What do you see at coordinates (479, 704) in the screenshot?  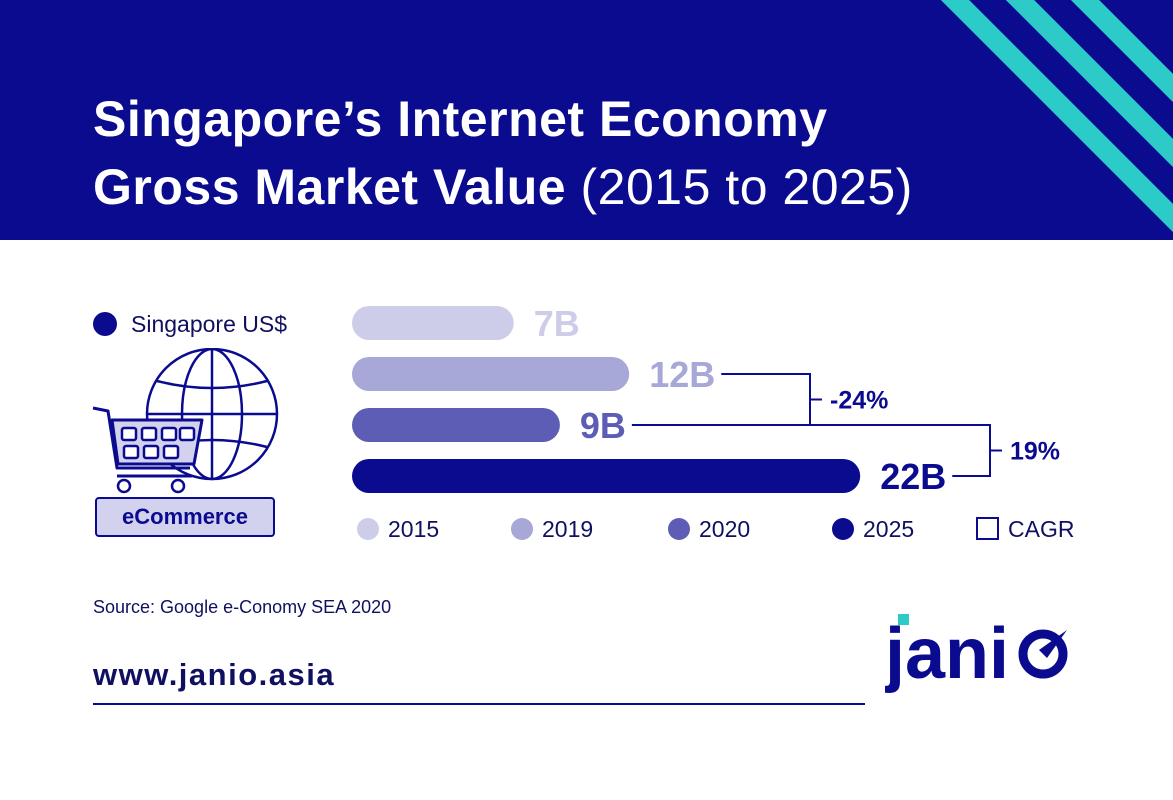 I see `url-underline` at bounding box center [479, 704].